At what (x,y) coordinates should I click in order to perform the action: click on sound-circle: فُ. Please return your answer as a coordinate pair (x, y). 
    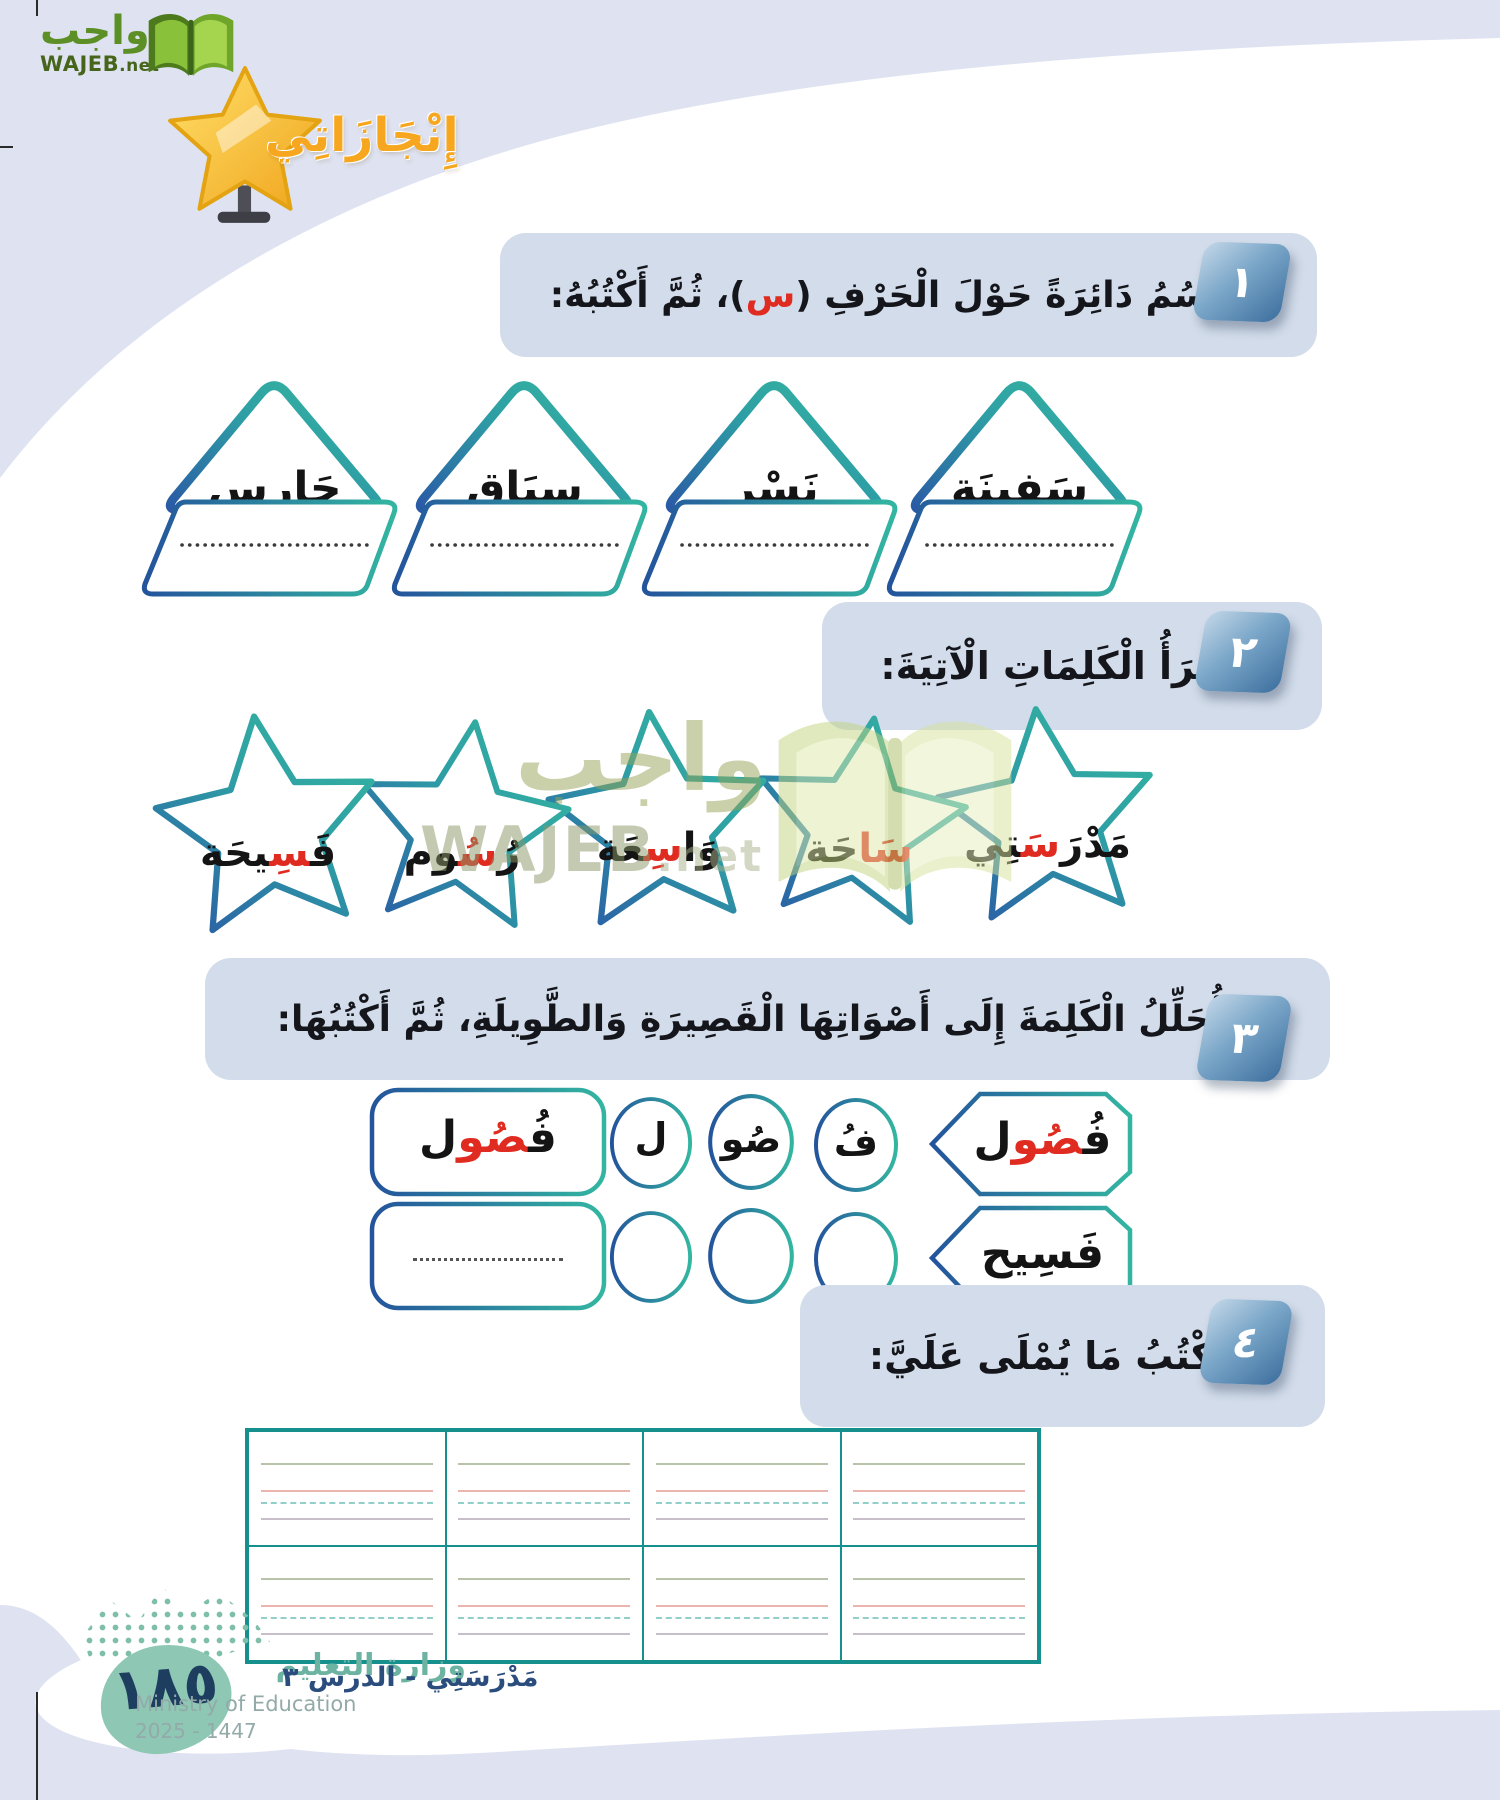
    Looking at the image, I should click on (856, 1145).